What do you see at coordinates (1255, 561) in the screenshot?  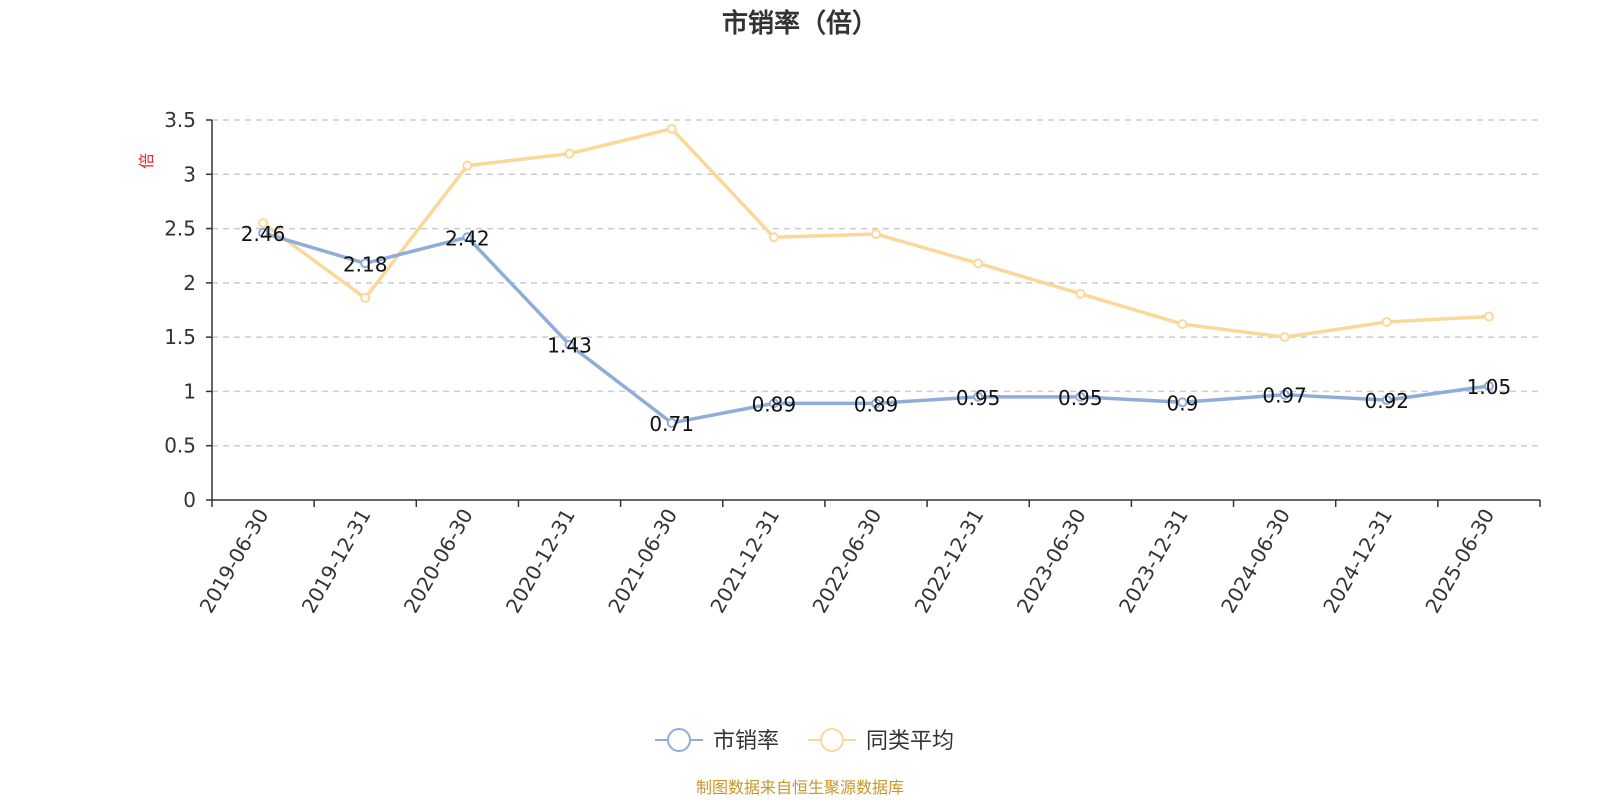 I see `x-tick-label: 2024-06-30` at bounding box center [1255, 561].